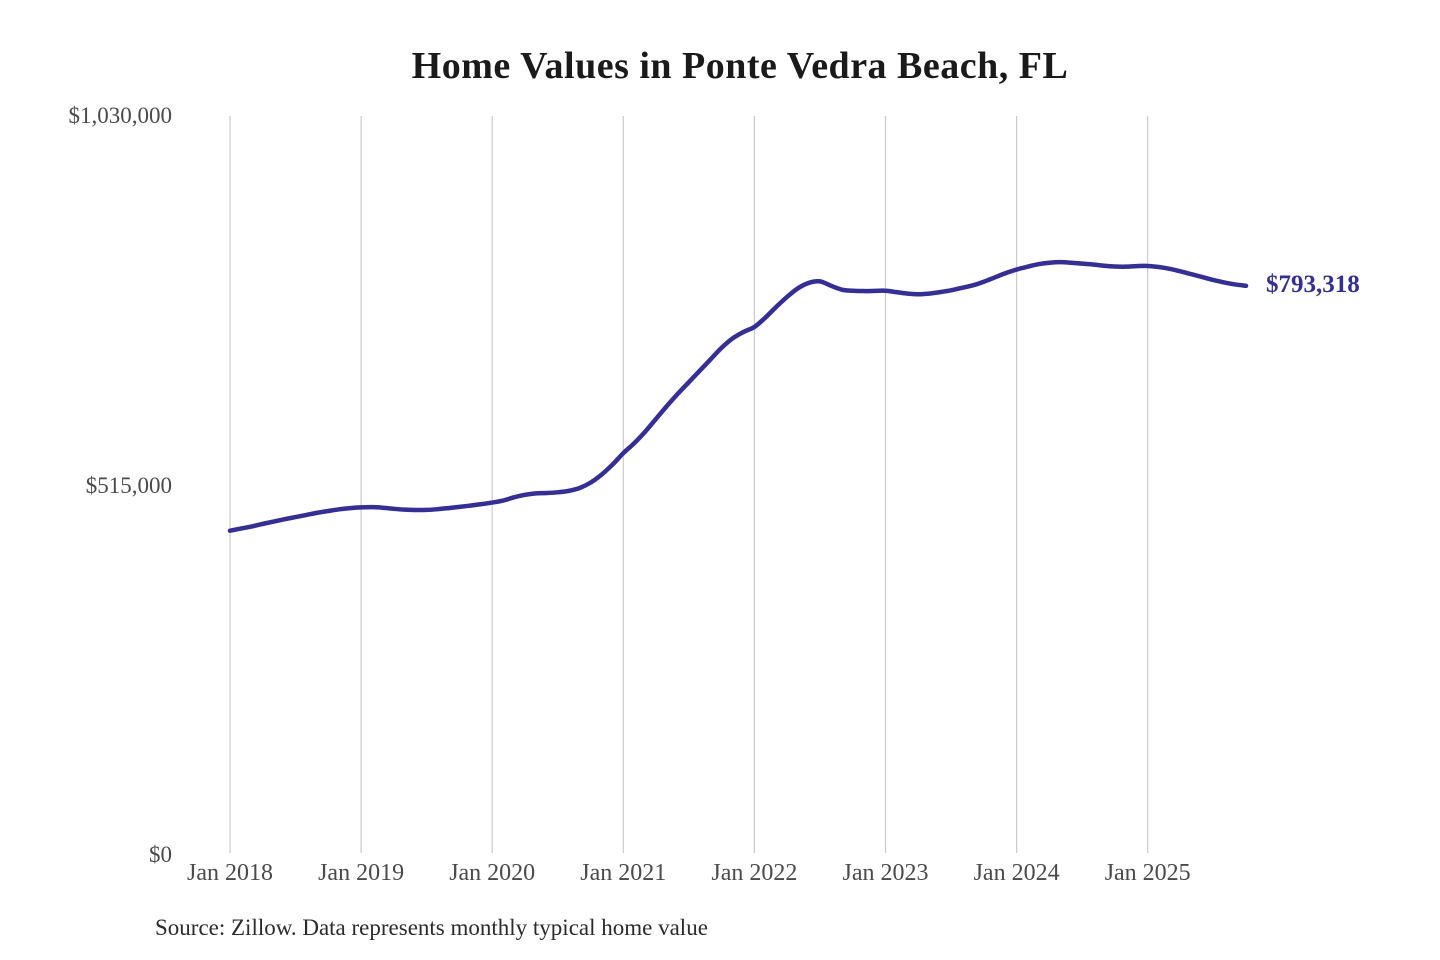  I want to click on chart-title: Home Values in Ponte Vedra Beach, FL, so click(740, 66).